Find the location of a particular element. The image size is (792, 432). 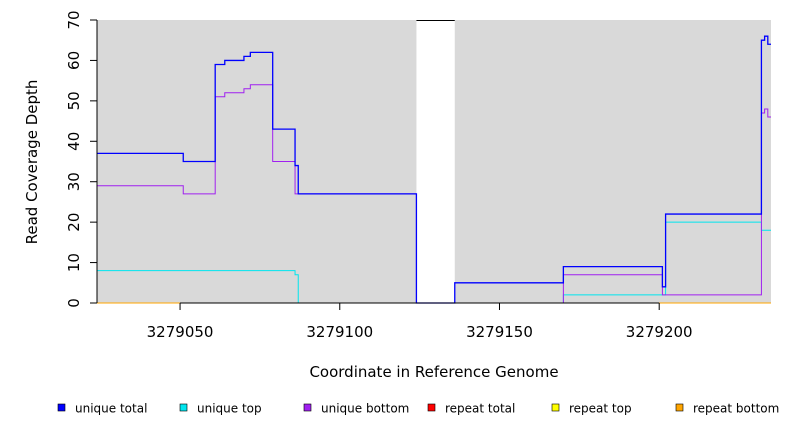

y-tick-label: 70 is located at coordinates (74, 19).